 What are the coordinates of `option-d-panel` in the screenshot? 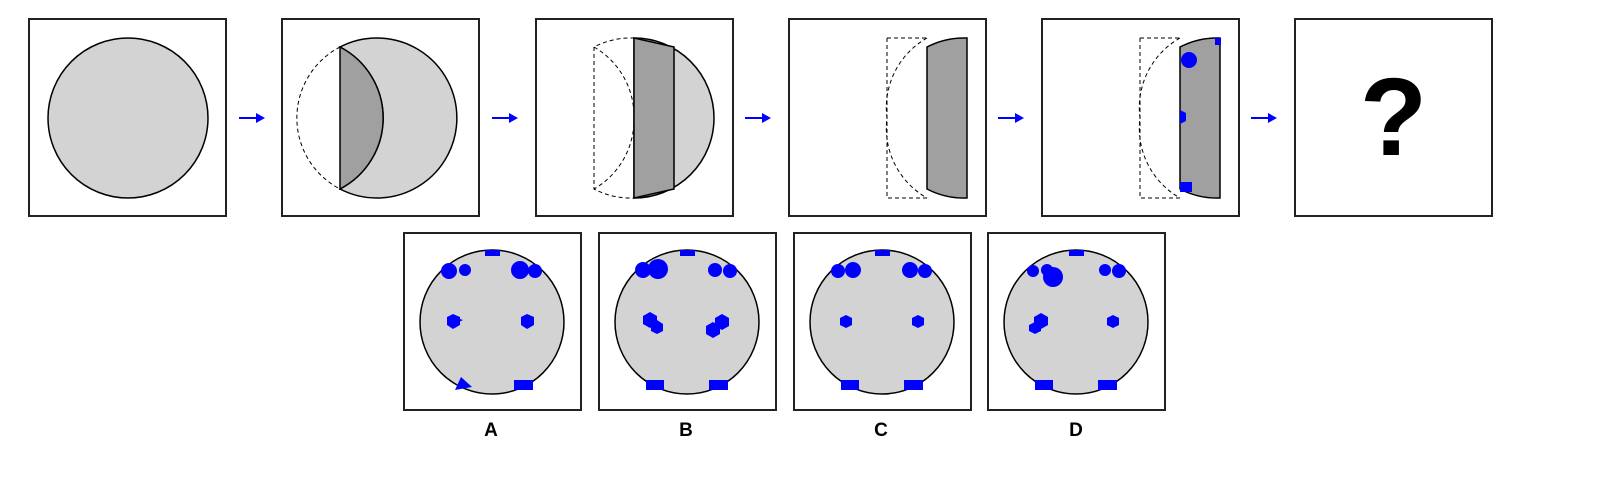 It's located at (1076, 321).